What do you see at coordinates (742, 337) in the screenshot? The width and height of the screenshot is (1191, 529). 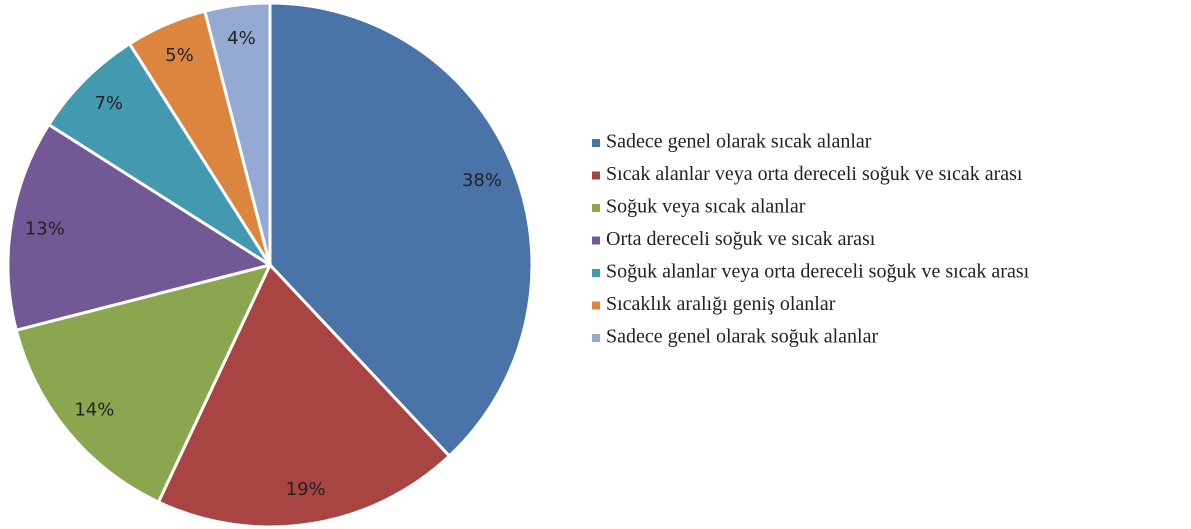 I see `legend-label: Sadece genel olarak soğuk alanlar` at bounding box center [742, 337].